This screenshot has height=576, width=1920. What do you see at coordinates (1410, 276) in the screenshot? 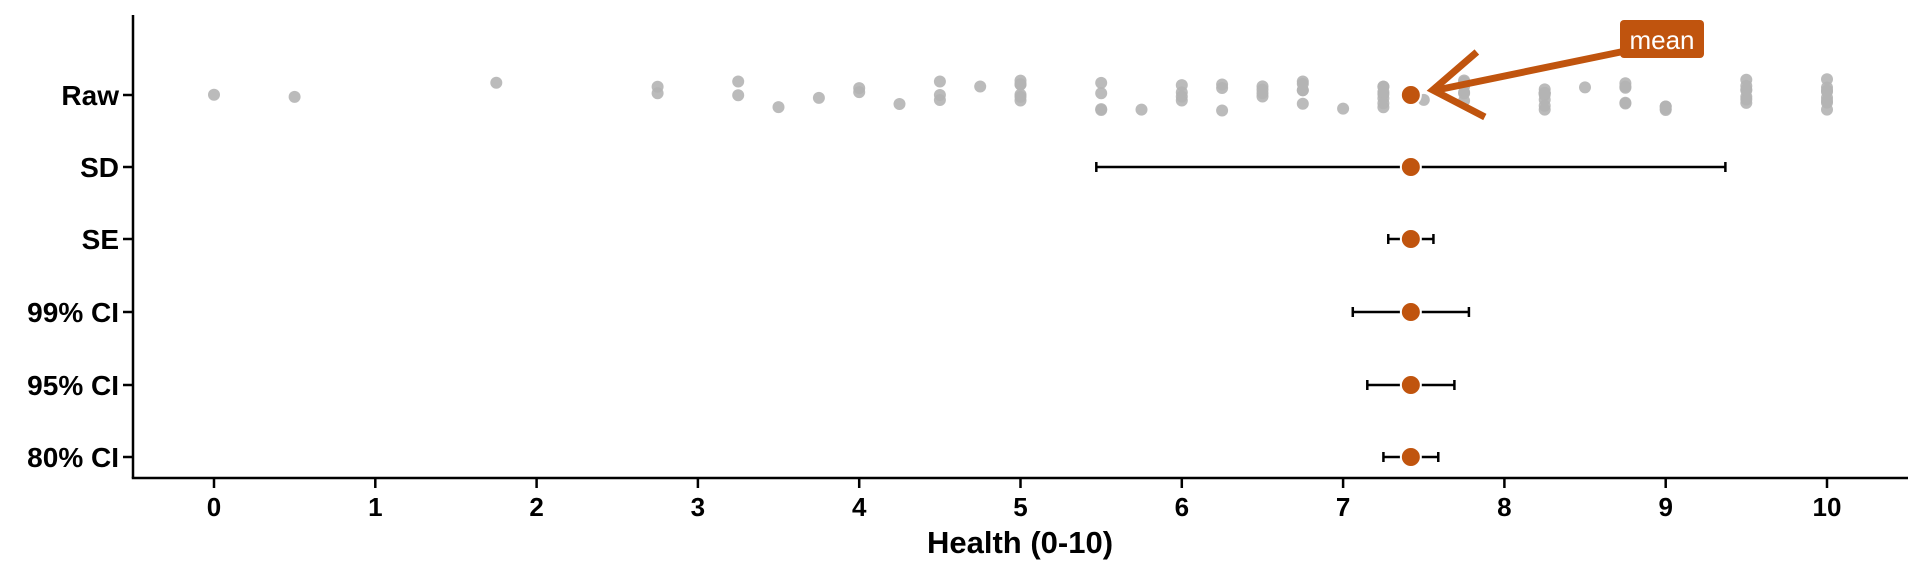
I see `mean-points-layer` at bounding box center [1410, 276].